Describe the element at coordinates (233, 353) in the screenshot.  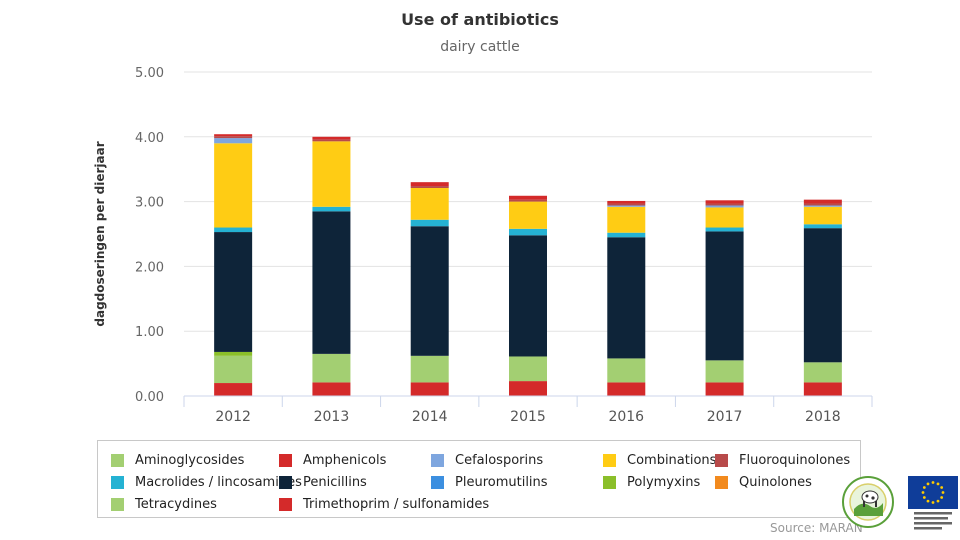
I see `bar-segment: Polymyxins 2012: 0.06` at that location.